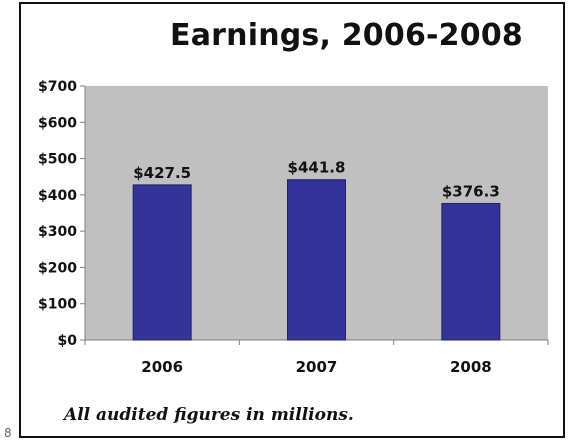  I want to click on y-tick-label: $0, so click(68, 341).